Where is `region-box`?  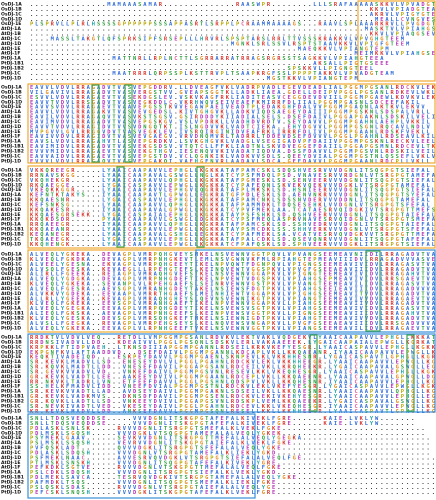 region-box is located at coordinates (396, 41).